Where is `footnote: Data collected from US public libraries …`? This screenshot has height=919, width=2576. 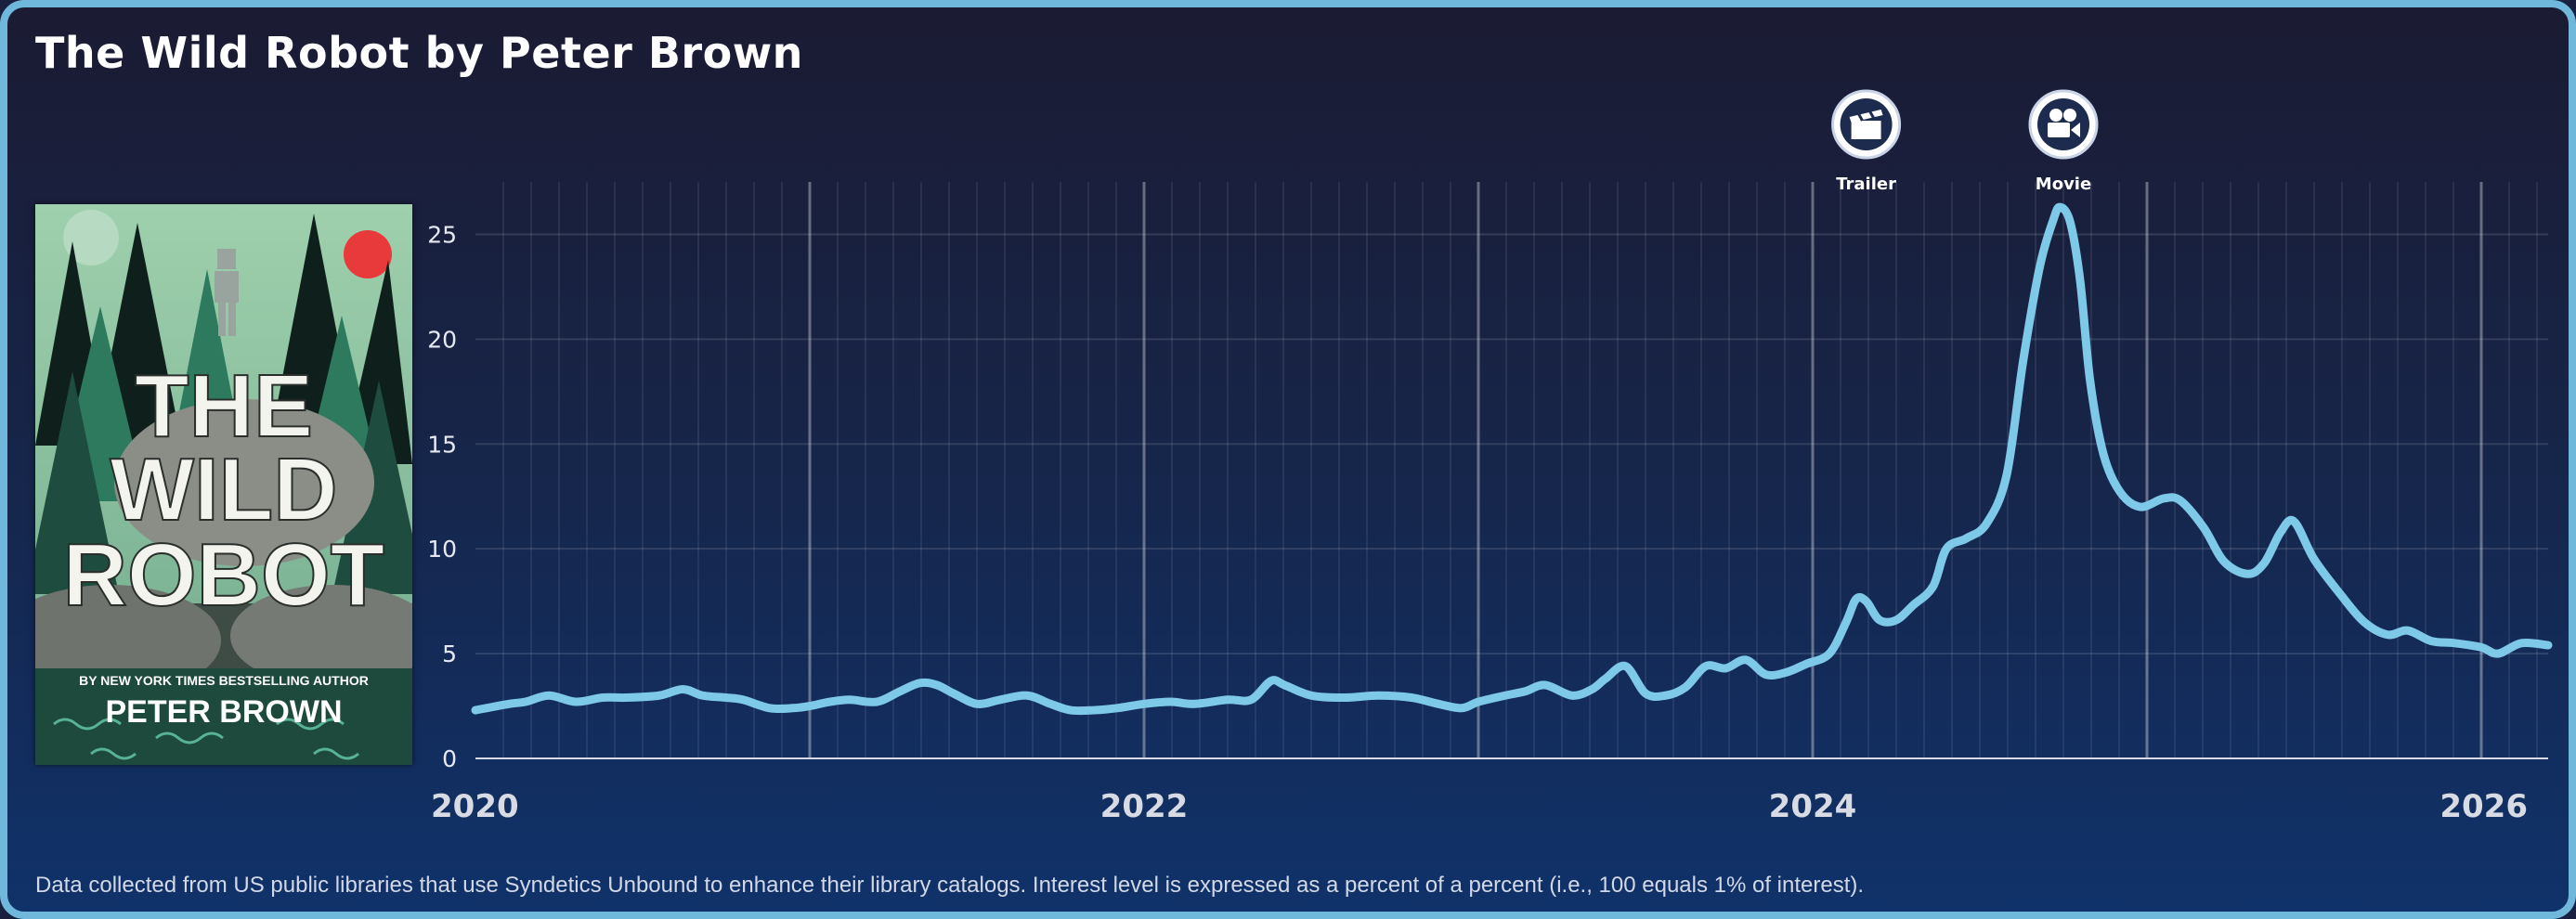 footnote: Data collected from US public libraries … is located at coordinates (950, 885).